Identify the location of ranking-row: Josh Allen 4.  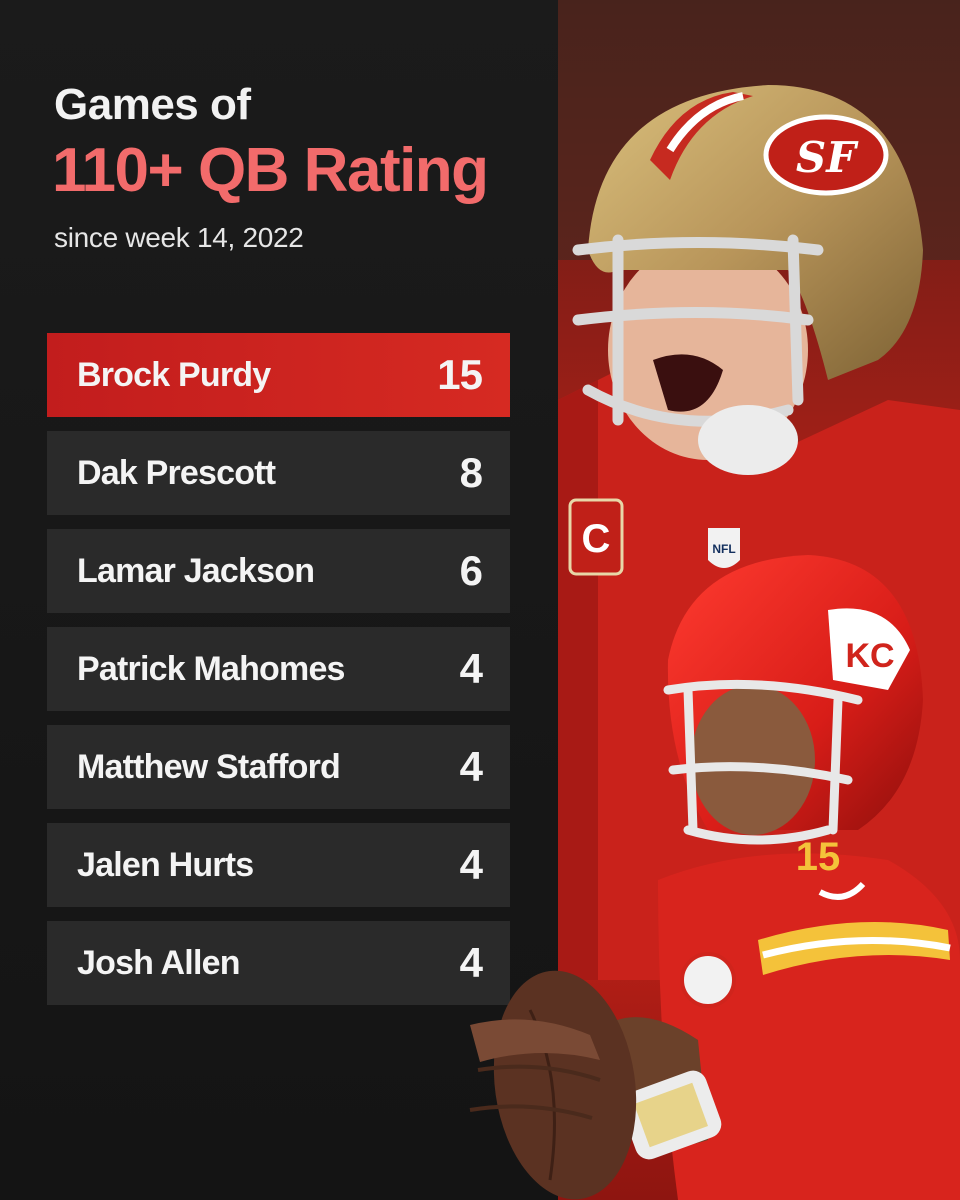
(278, 963).